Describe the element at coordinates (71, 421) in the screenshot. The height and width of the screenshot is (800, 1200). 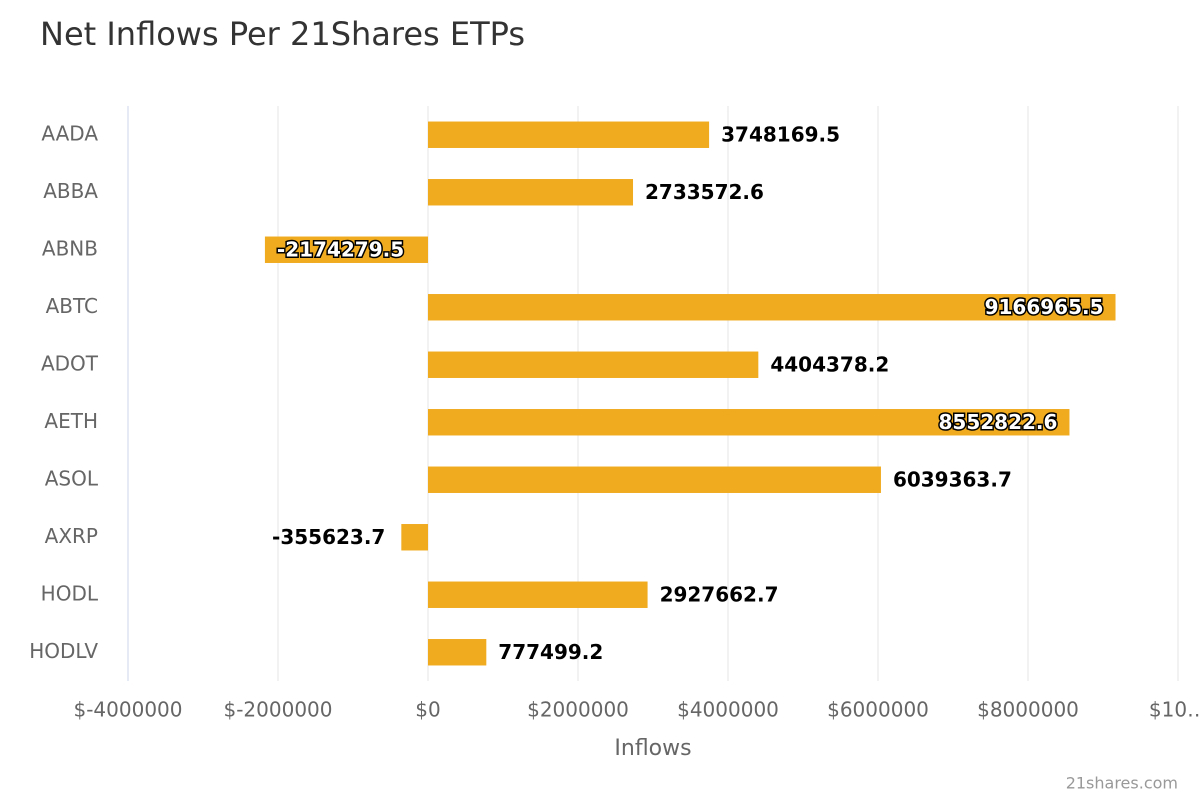
I see `y-tick-label: AETH` at that location.